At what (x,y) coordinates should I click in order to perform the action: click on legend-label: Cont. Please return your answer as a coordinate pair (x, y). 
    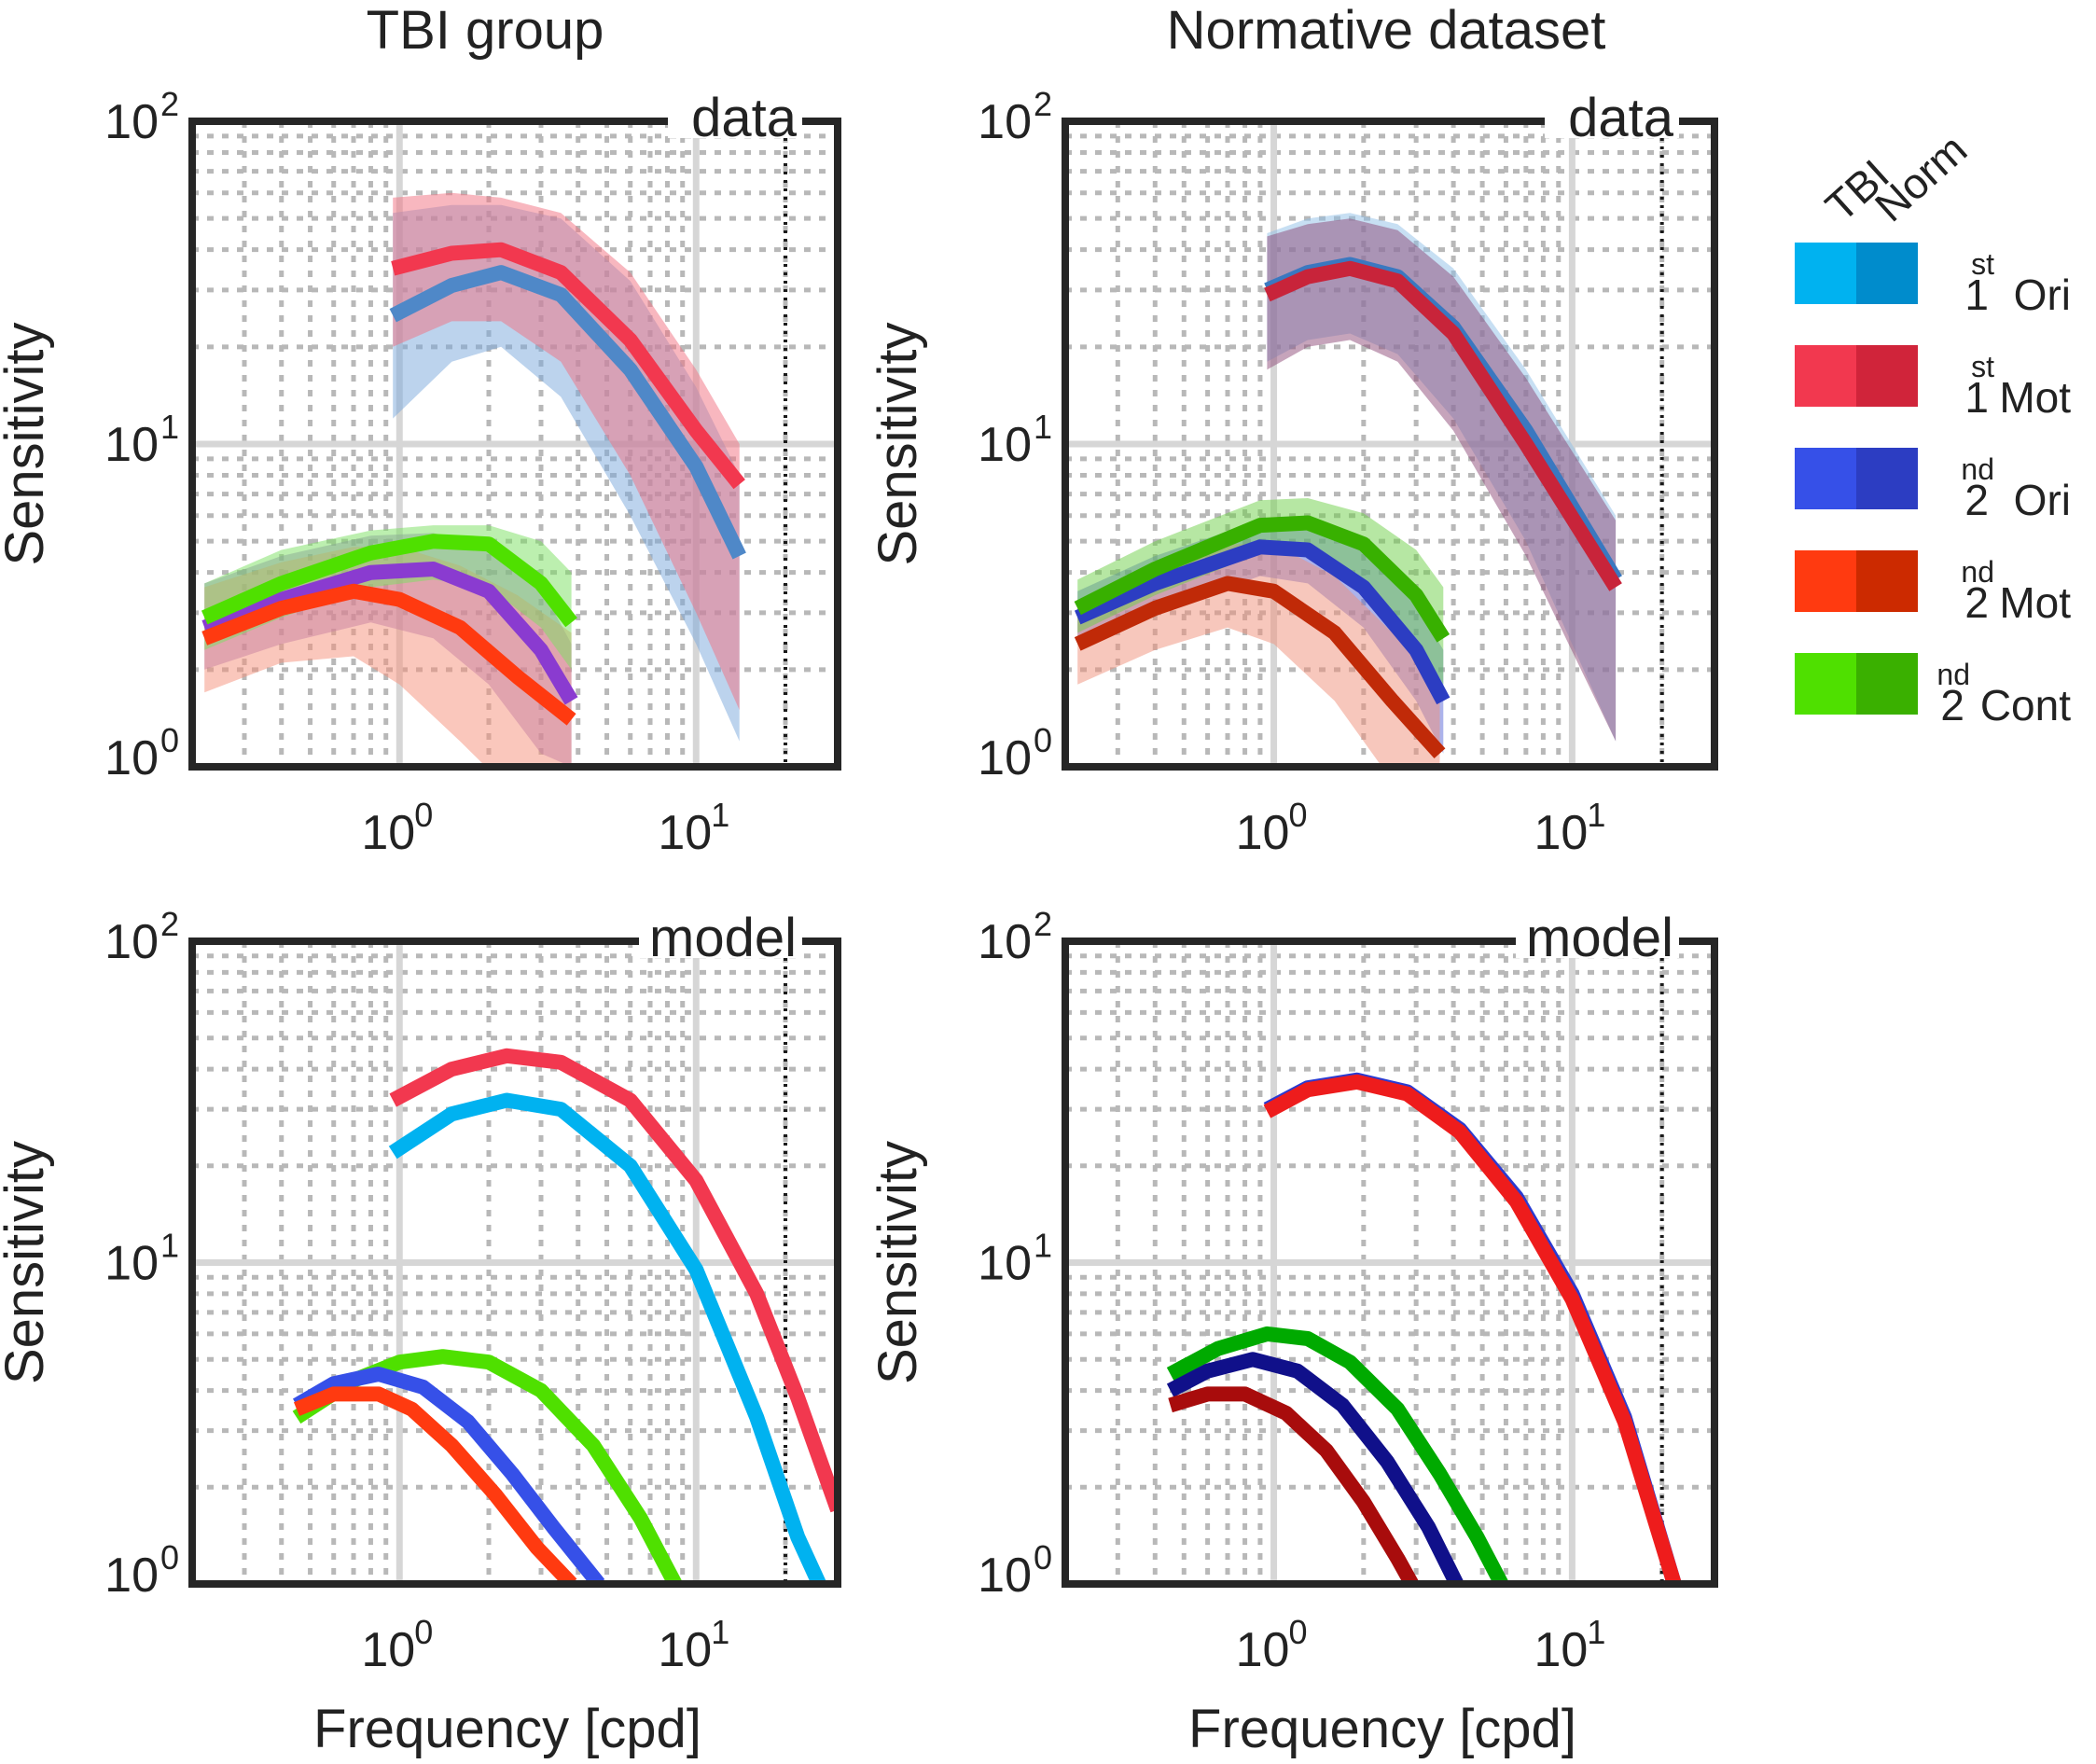
    Looking at the image, I should click on (2025, 705).